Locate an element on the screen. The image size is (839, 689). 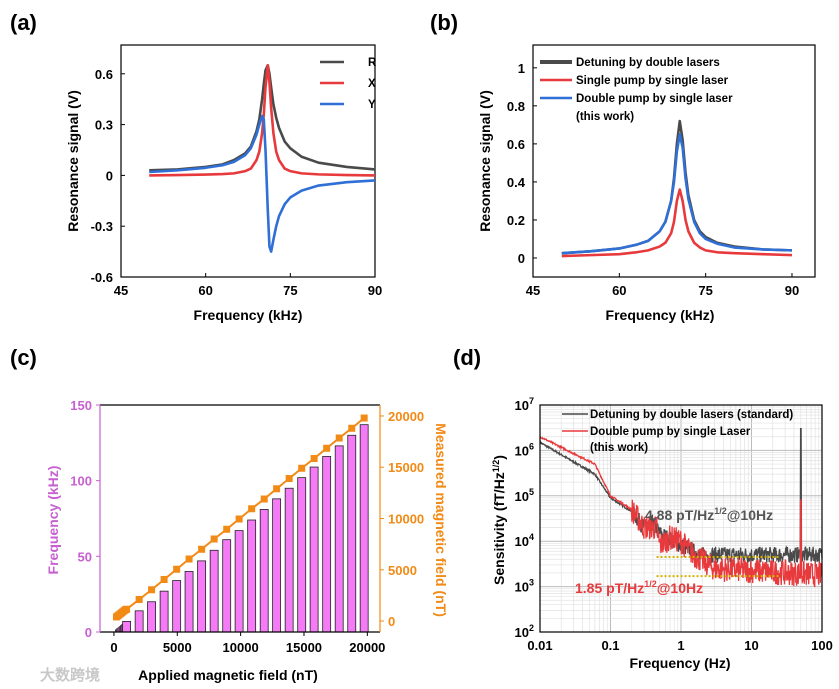
d-xtick-label: 10 is located at coordinates (751, 645).